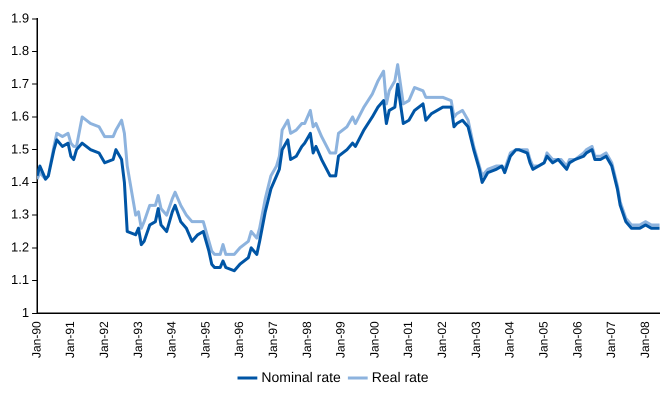 The height and width of the screenshot is (403, 671). Describe the element at coordinates (20, 116) in the screenshot. I see `y-tick-label: 1.6` at that location.